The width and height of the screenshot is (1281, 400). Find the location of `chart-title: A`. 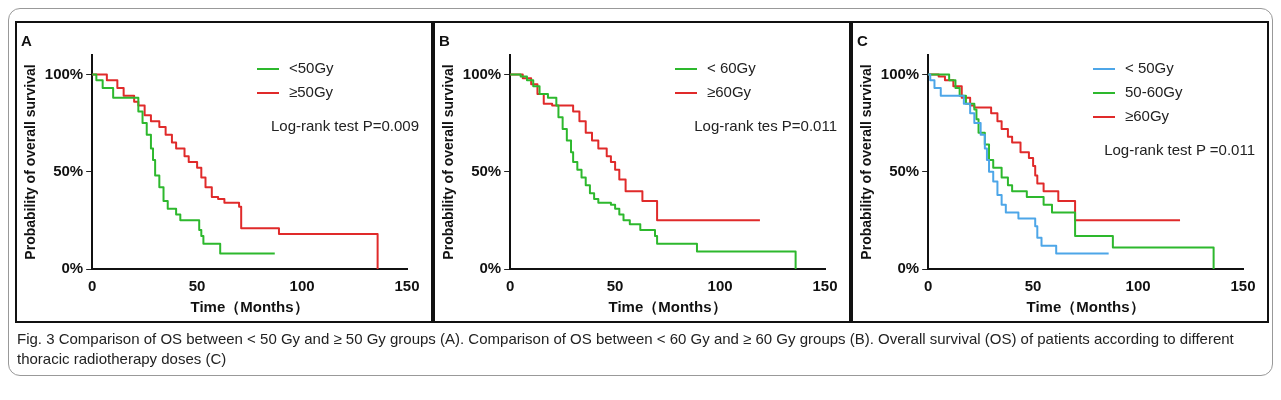

chart-title: A is located at coordinates (26, 41).